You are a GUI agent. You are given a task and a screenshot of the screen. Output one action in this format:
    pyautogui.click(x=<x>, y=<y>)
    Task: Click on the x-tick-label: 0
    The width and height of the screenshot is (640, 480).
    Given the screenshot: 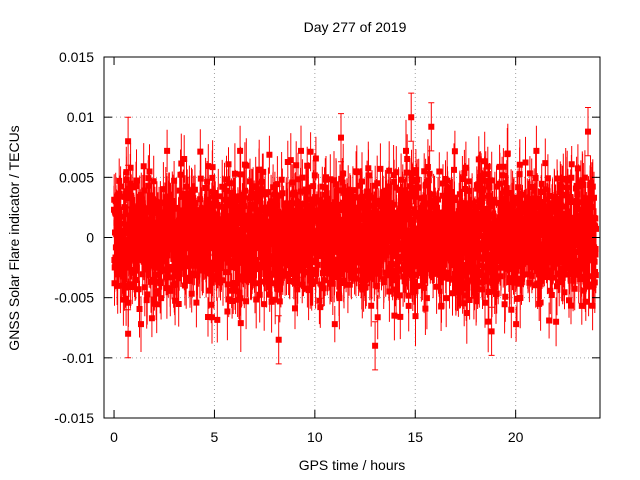 What is the action you would take?
    pyautogui.click(x=114, y=437)
    